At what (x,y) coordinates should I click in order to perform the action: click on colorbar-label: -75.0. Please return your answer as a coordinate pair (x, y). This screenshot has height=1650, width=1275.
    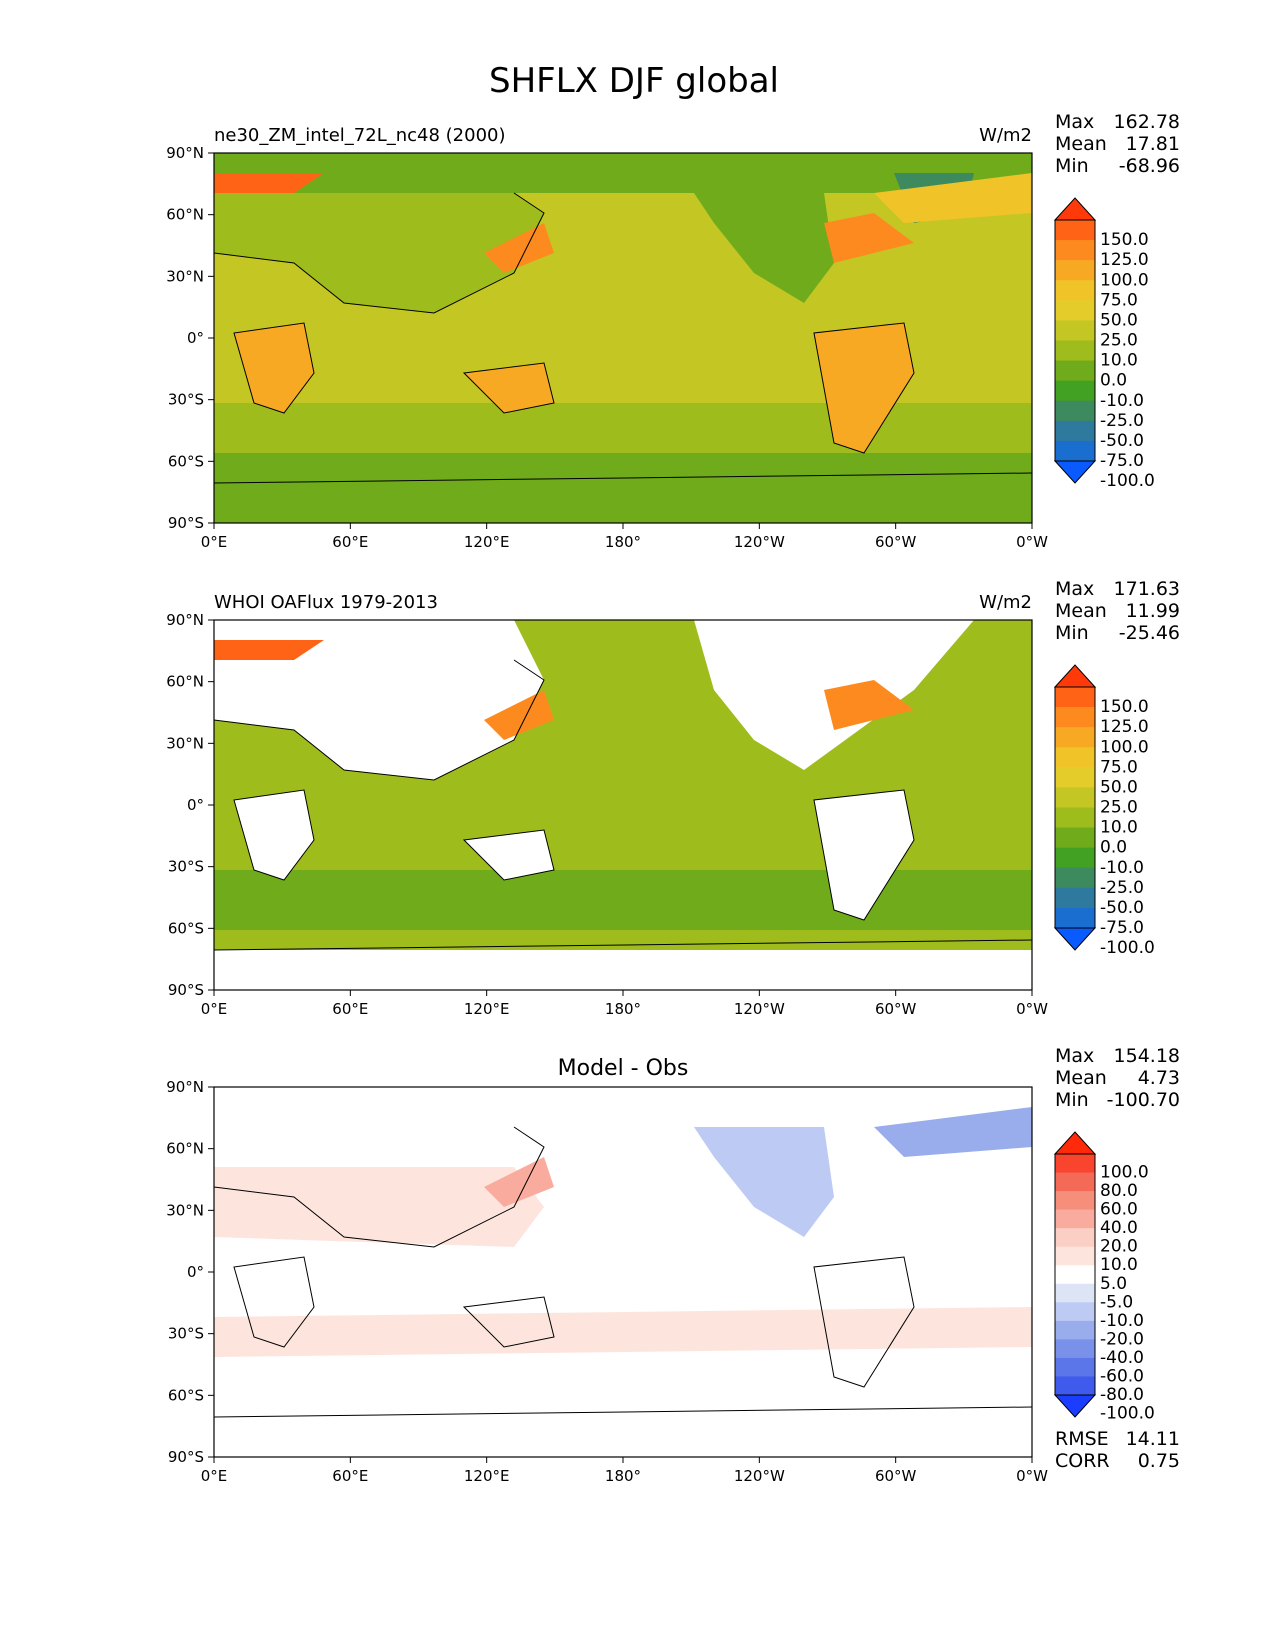
    Looking at the image, I should click on (1122, 928).